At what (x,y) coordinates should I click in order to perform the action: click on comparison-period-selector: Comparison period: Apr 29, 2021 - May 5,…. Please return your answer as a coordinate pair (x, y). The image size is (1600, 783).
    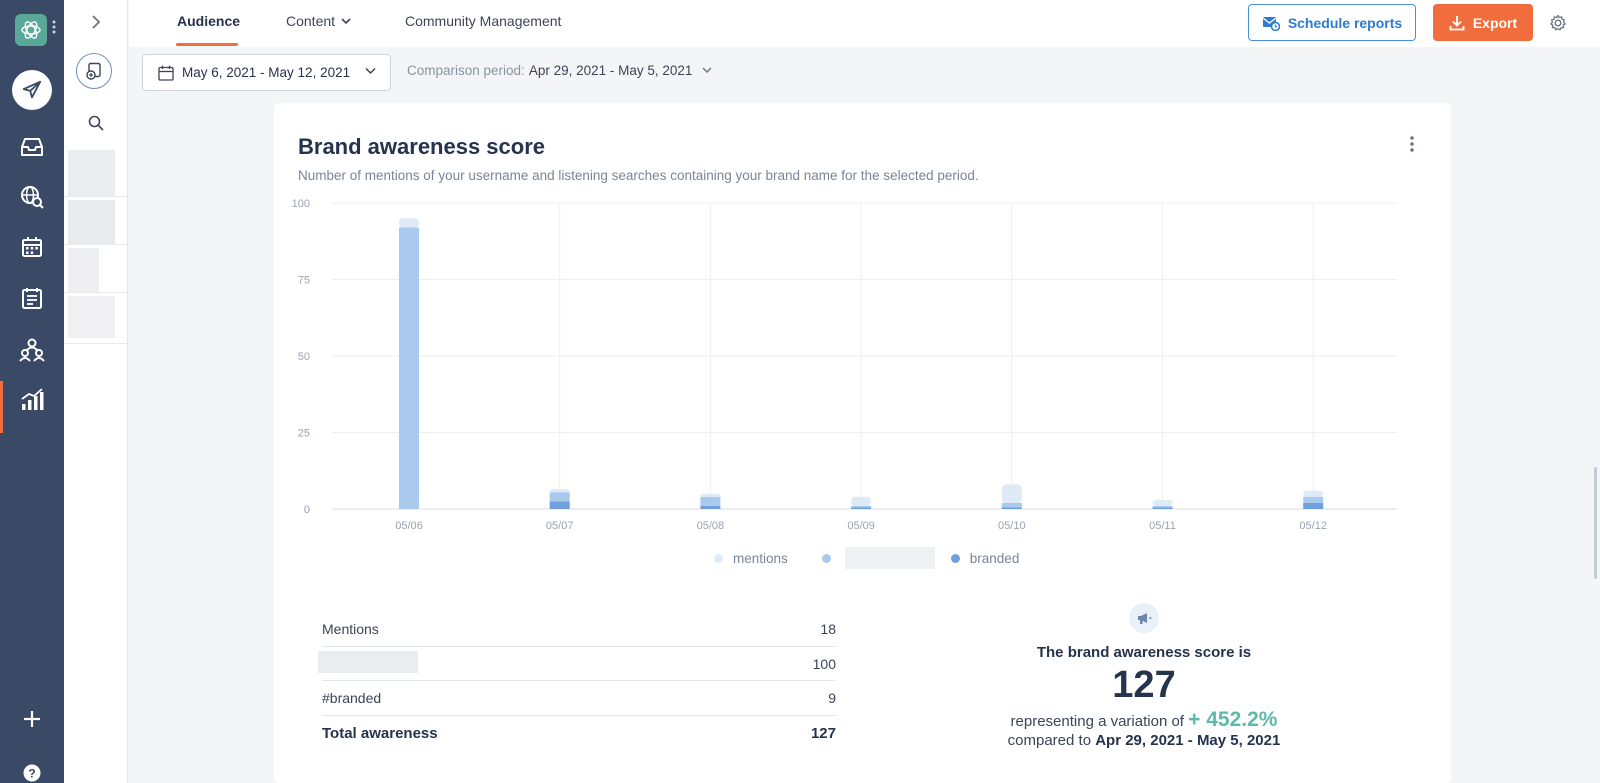
    Looking at the image, I should click on (559, 70).